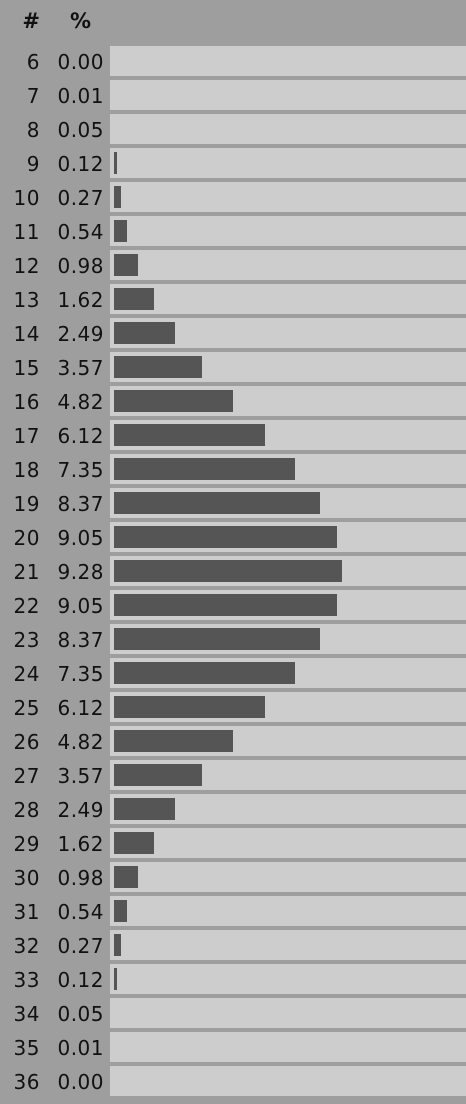  I want to click on table-row: 19 8.37, so click(233, 505).